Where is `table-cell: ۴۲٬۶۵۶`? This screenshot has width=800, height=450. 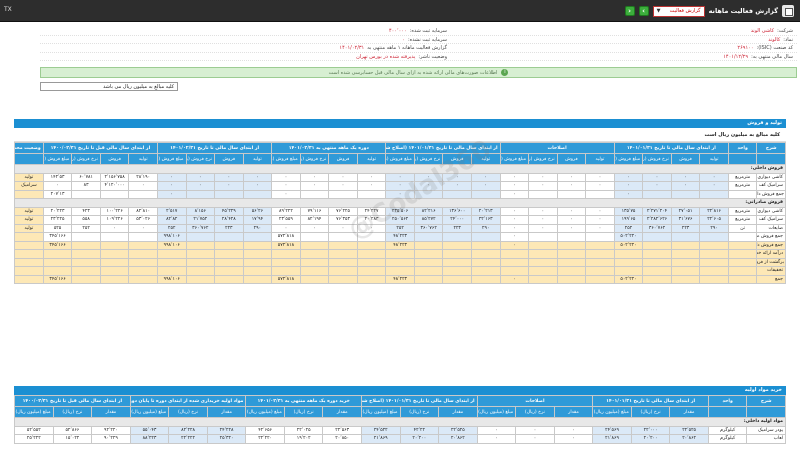
table-cell: ۴۲٬۶۵۶ is located at coordinates (265, 430).